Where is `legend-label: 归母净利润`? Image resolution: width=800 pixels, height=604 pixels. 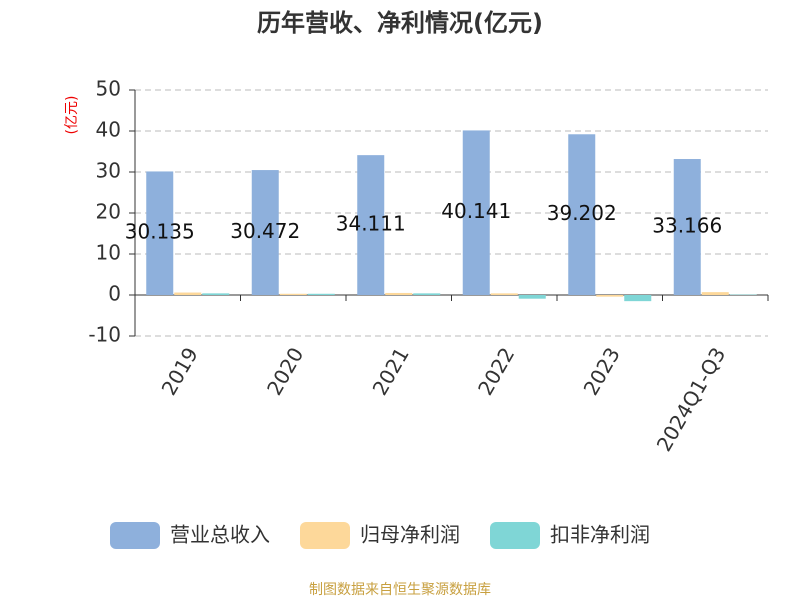 legend-label: 归母净利润 is located at coordinates (410, 535).